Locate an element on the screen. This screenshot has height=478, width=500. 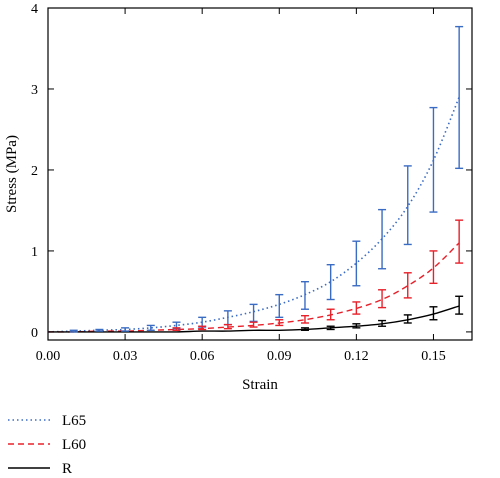
x-tick-label: 0.00 is located at coordinates (48, 356).